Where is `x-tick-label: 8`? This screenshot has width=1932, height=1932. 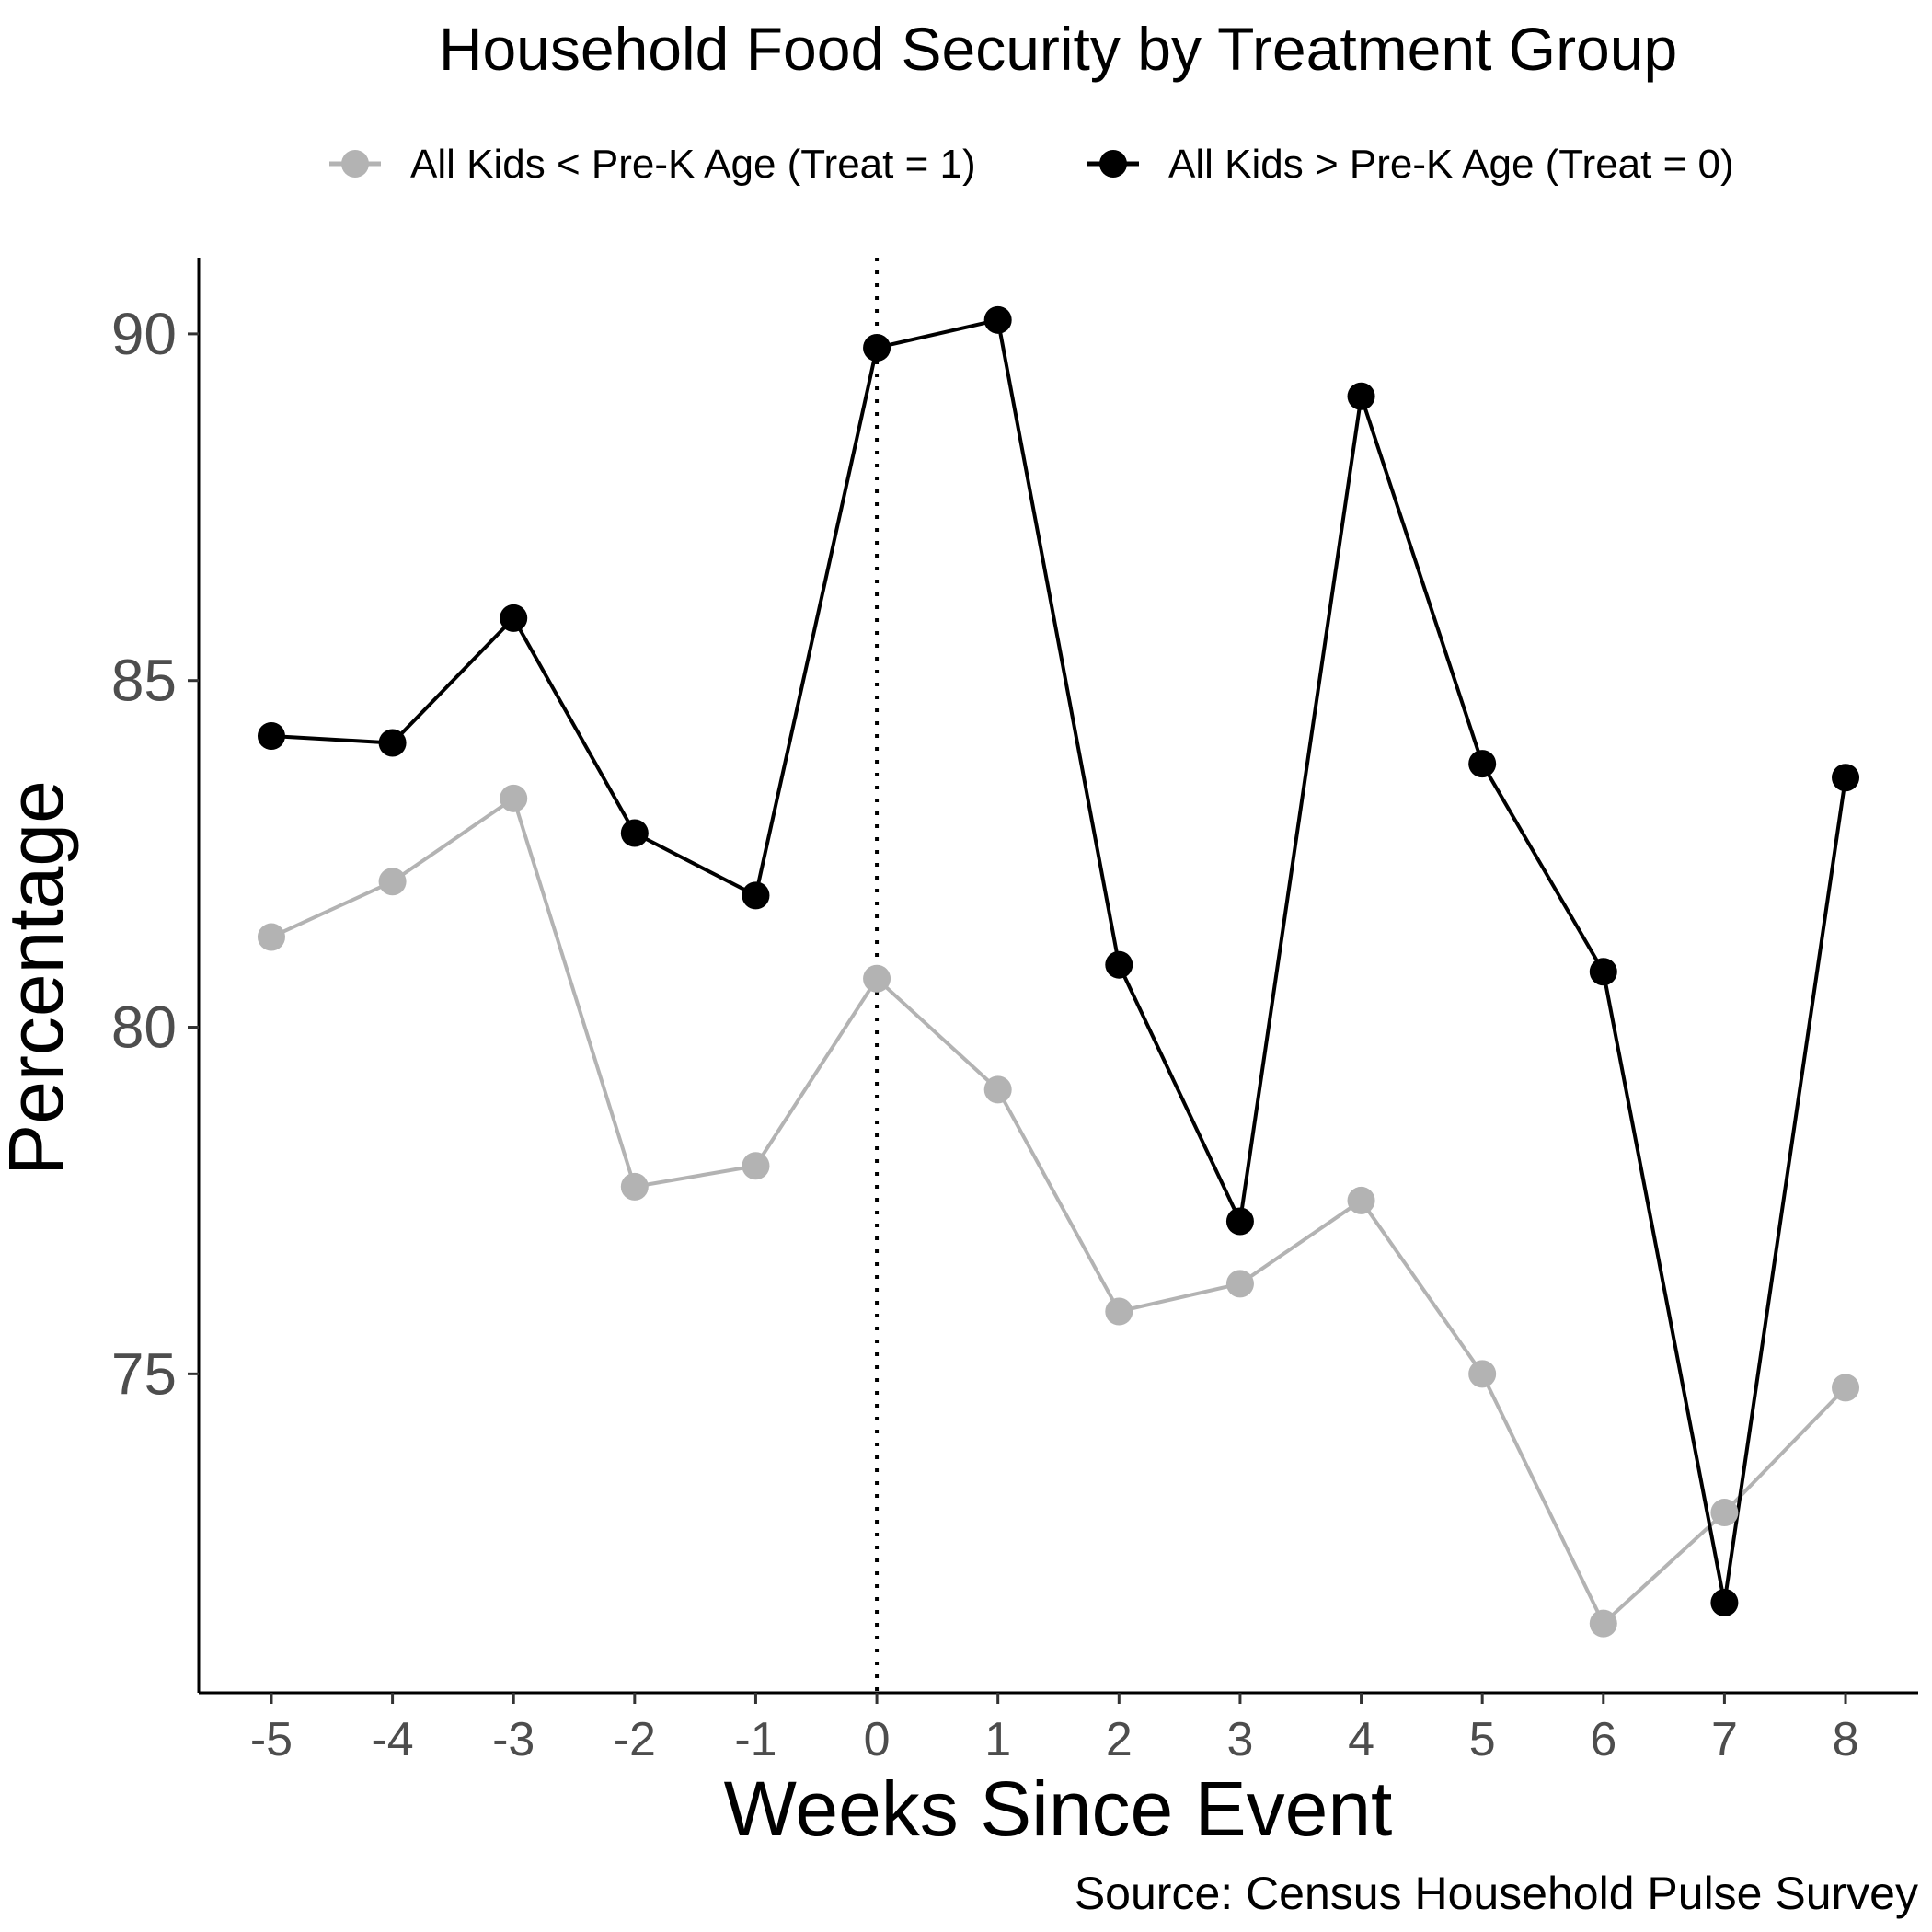
x-tick-label: 8 is located at coordinates (1846, 1739).